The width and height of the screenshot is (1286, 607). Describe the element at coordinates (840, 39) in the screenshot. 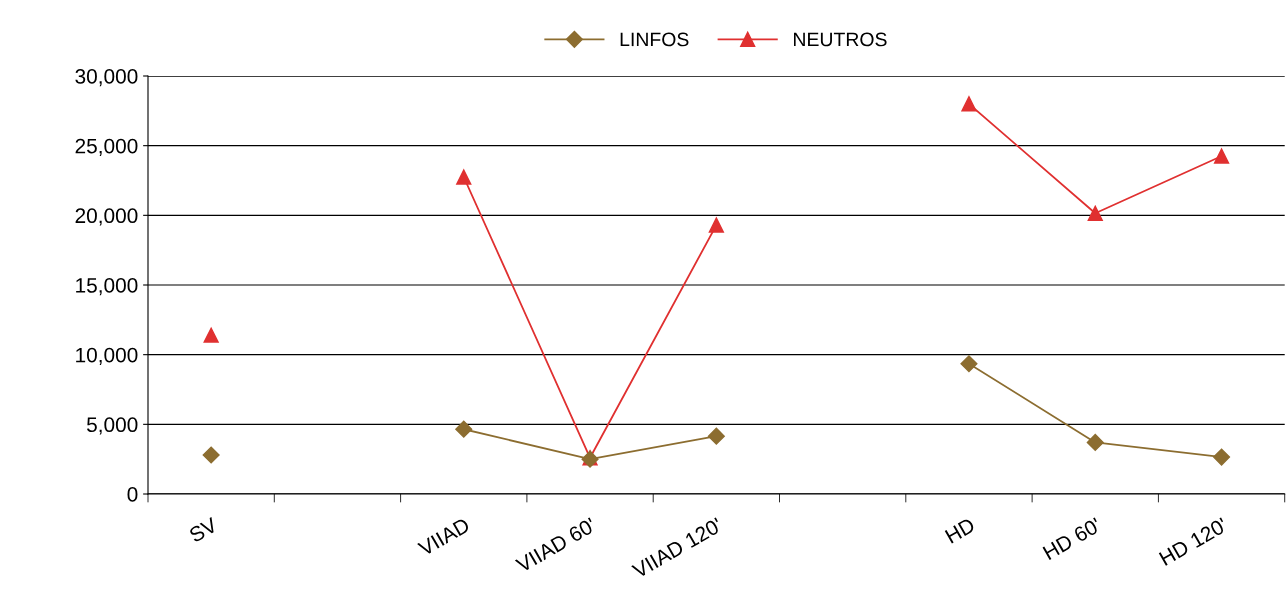

I see `legend-label: NEUTROS` at that location.